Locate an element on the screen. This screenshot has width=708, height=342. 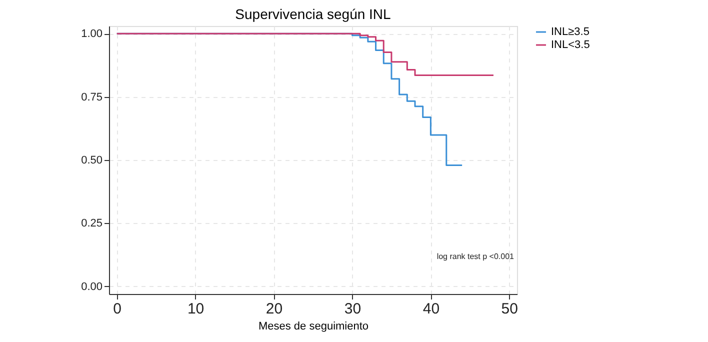
chart-title: Supervivencia según INL is located at coordinates (313, 14).